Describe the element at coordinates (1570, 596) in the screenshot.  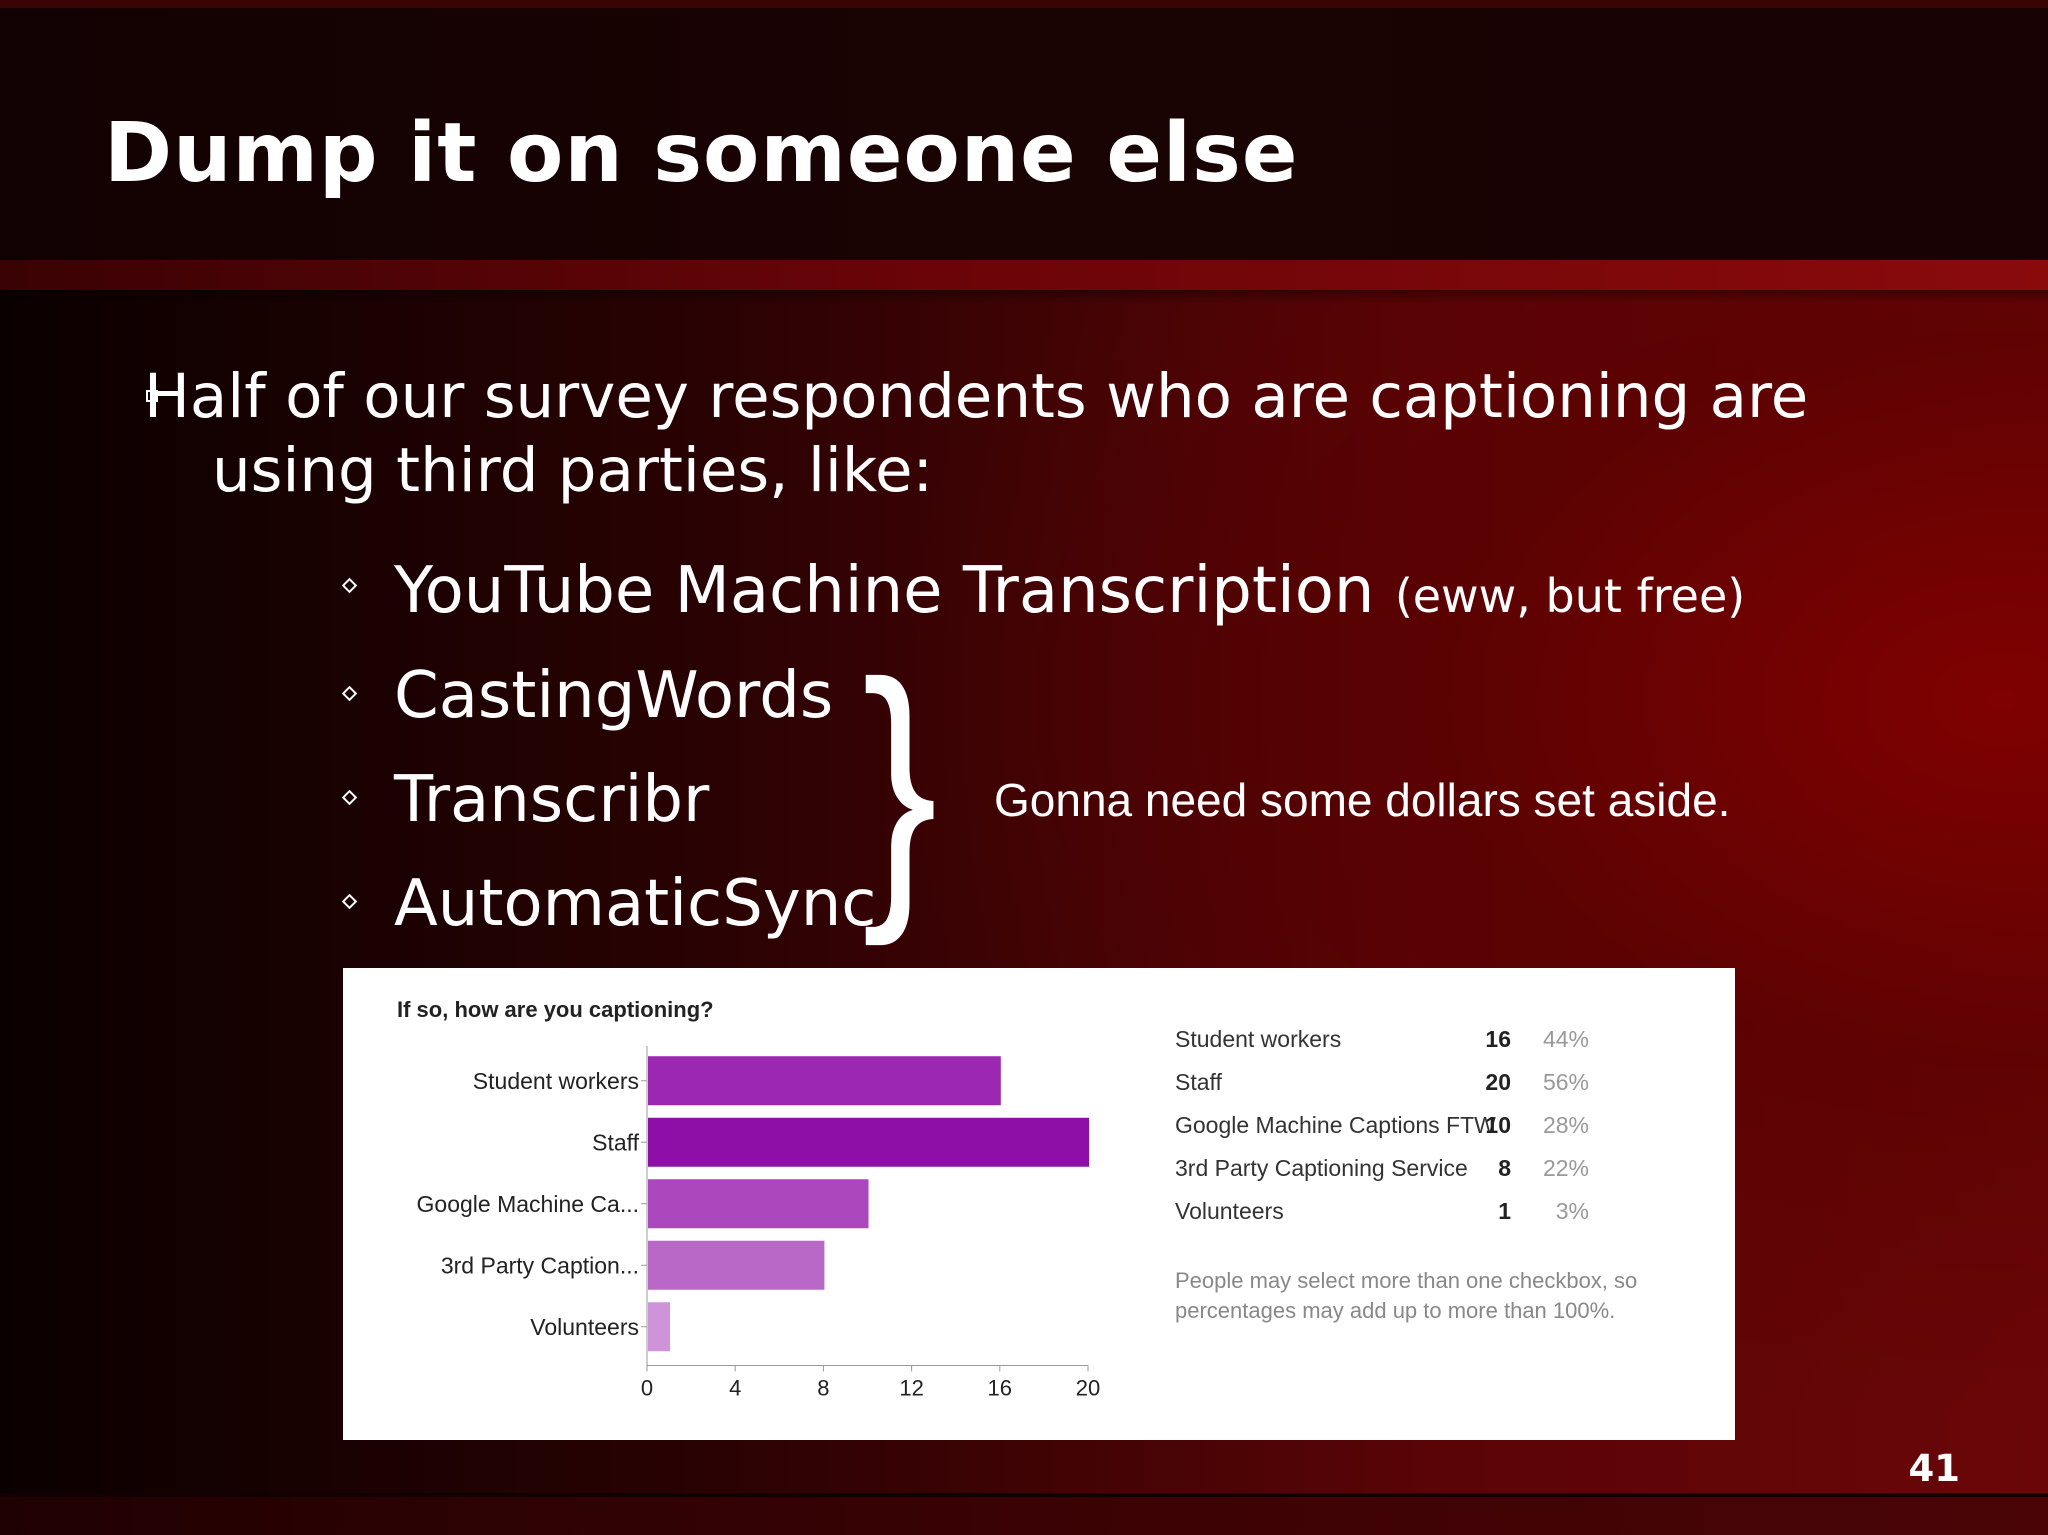
I see `sub-bullet-1-note: (eww, but free)` at that location.